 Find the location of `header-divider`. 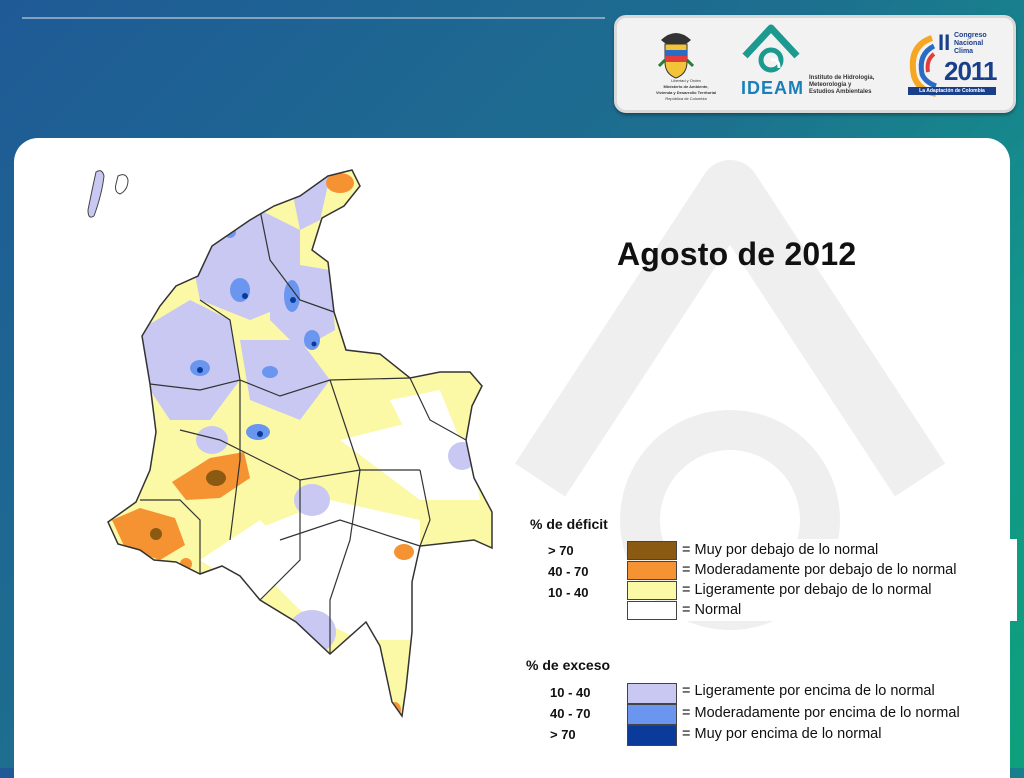

header-divider is located at coordinates (313, 18).